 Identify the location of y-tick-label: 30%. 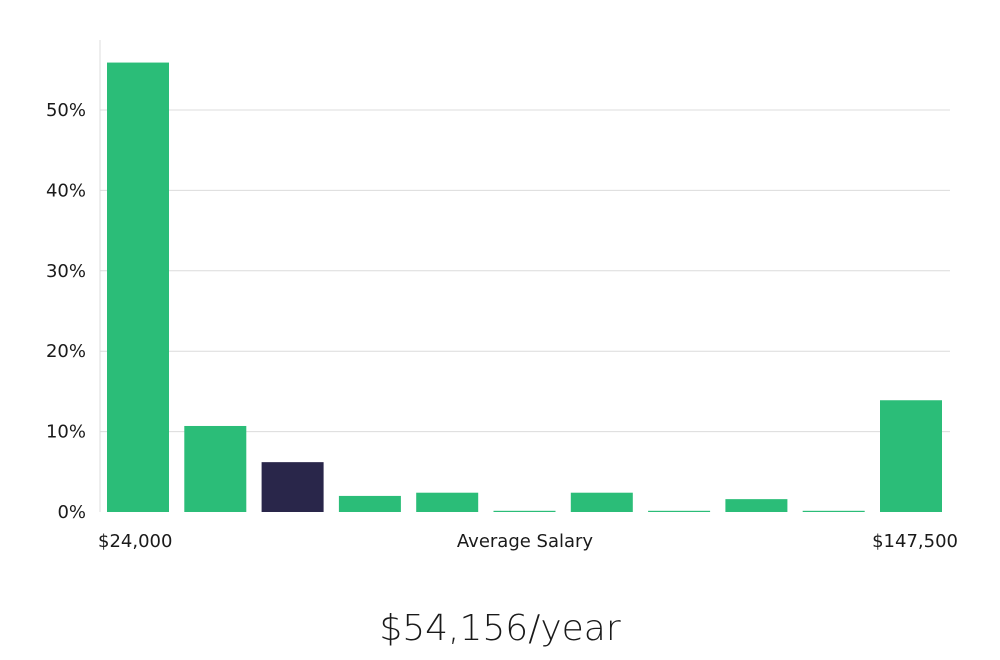
(66, 271).